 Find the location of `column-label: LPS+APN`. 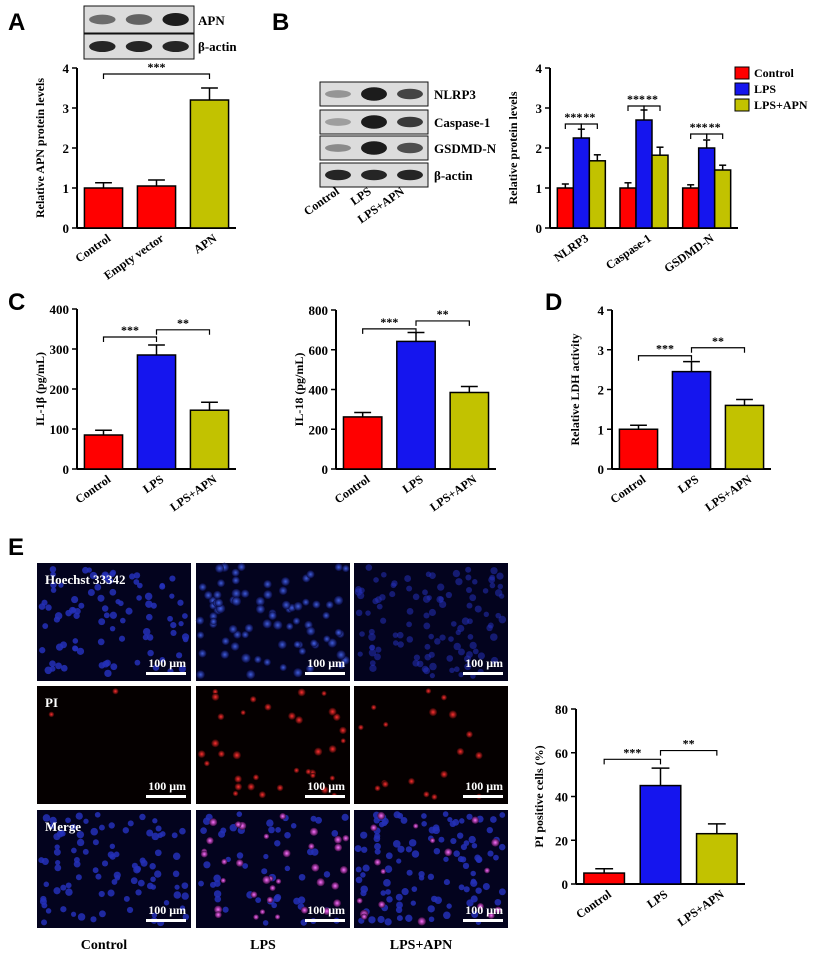

column-label: LPS+APN is located at coordinates (421, 945).